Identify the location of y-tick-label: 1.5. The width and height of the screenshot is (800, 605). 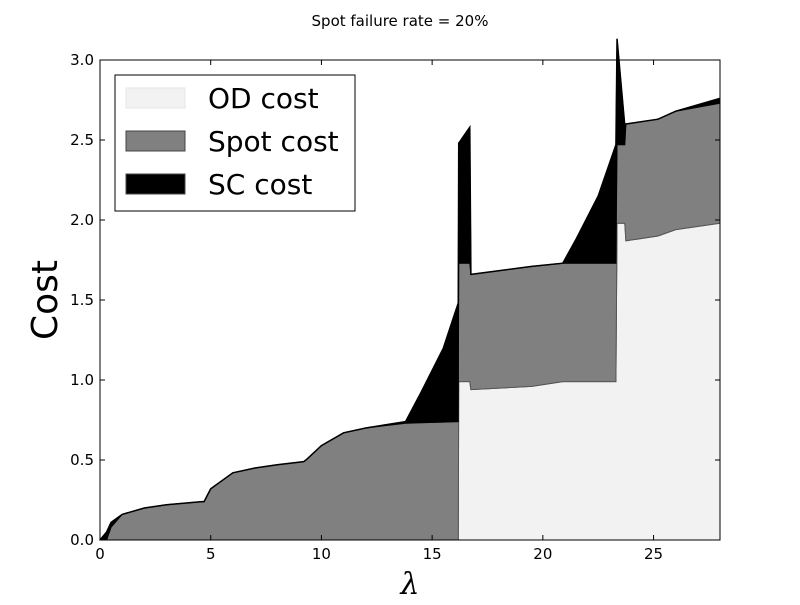
(82, 300).